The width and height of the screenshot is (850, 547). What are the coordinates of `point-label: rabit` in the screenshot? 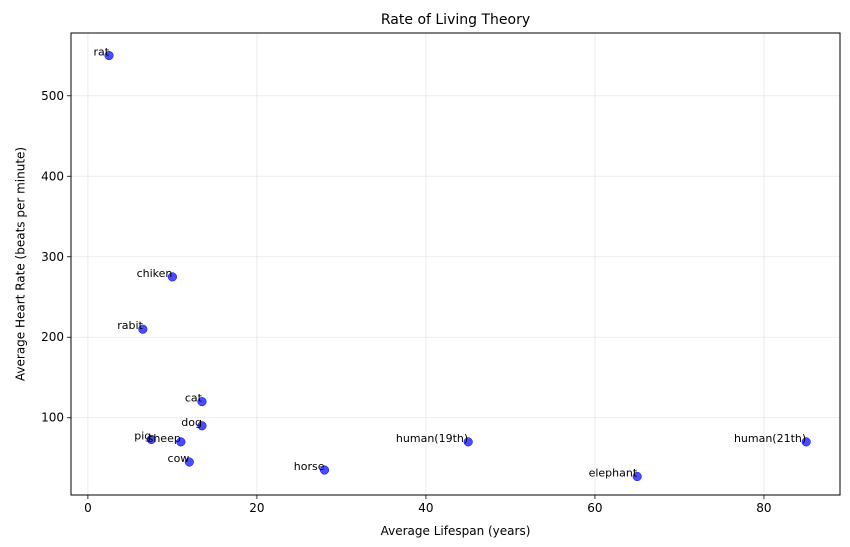 It's located at (130, 325).